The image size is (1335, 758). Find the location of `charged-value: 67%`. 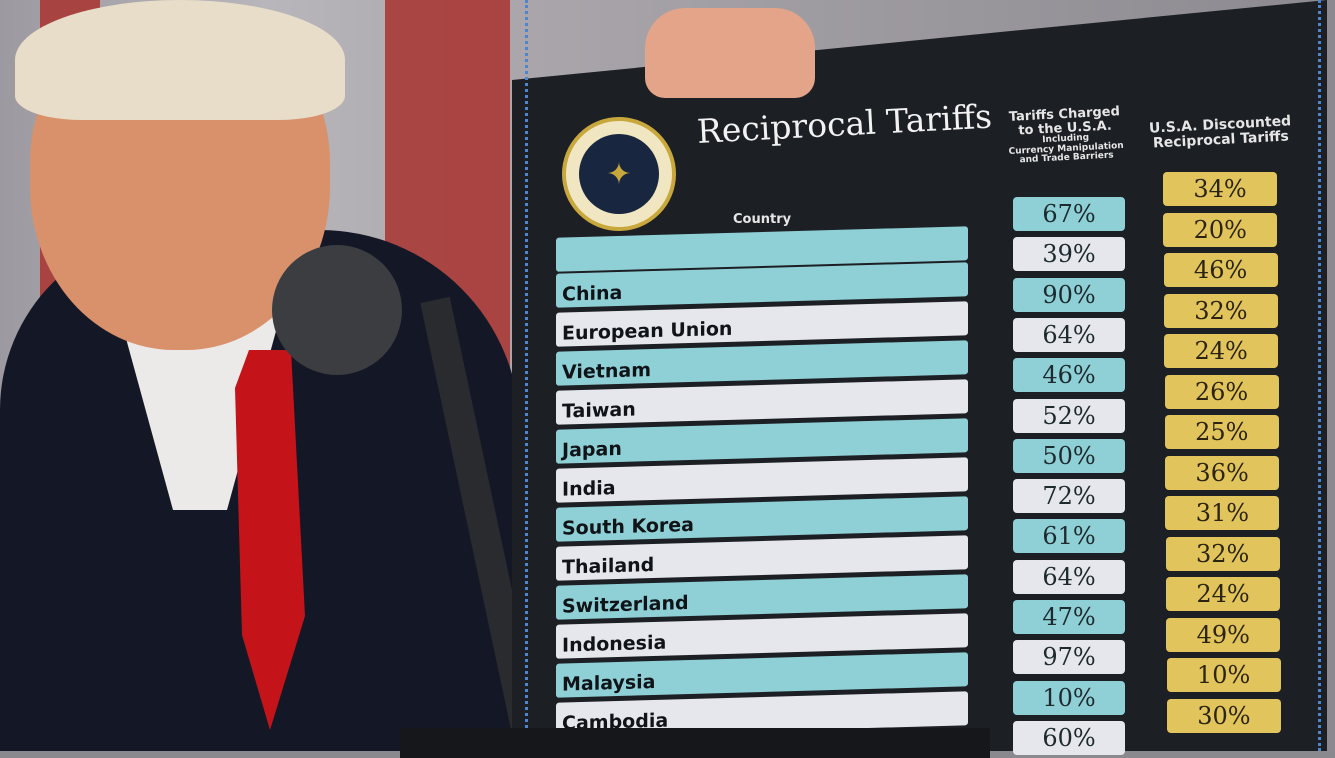

charged-value: 67% is located at coordinates (1069, 214).